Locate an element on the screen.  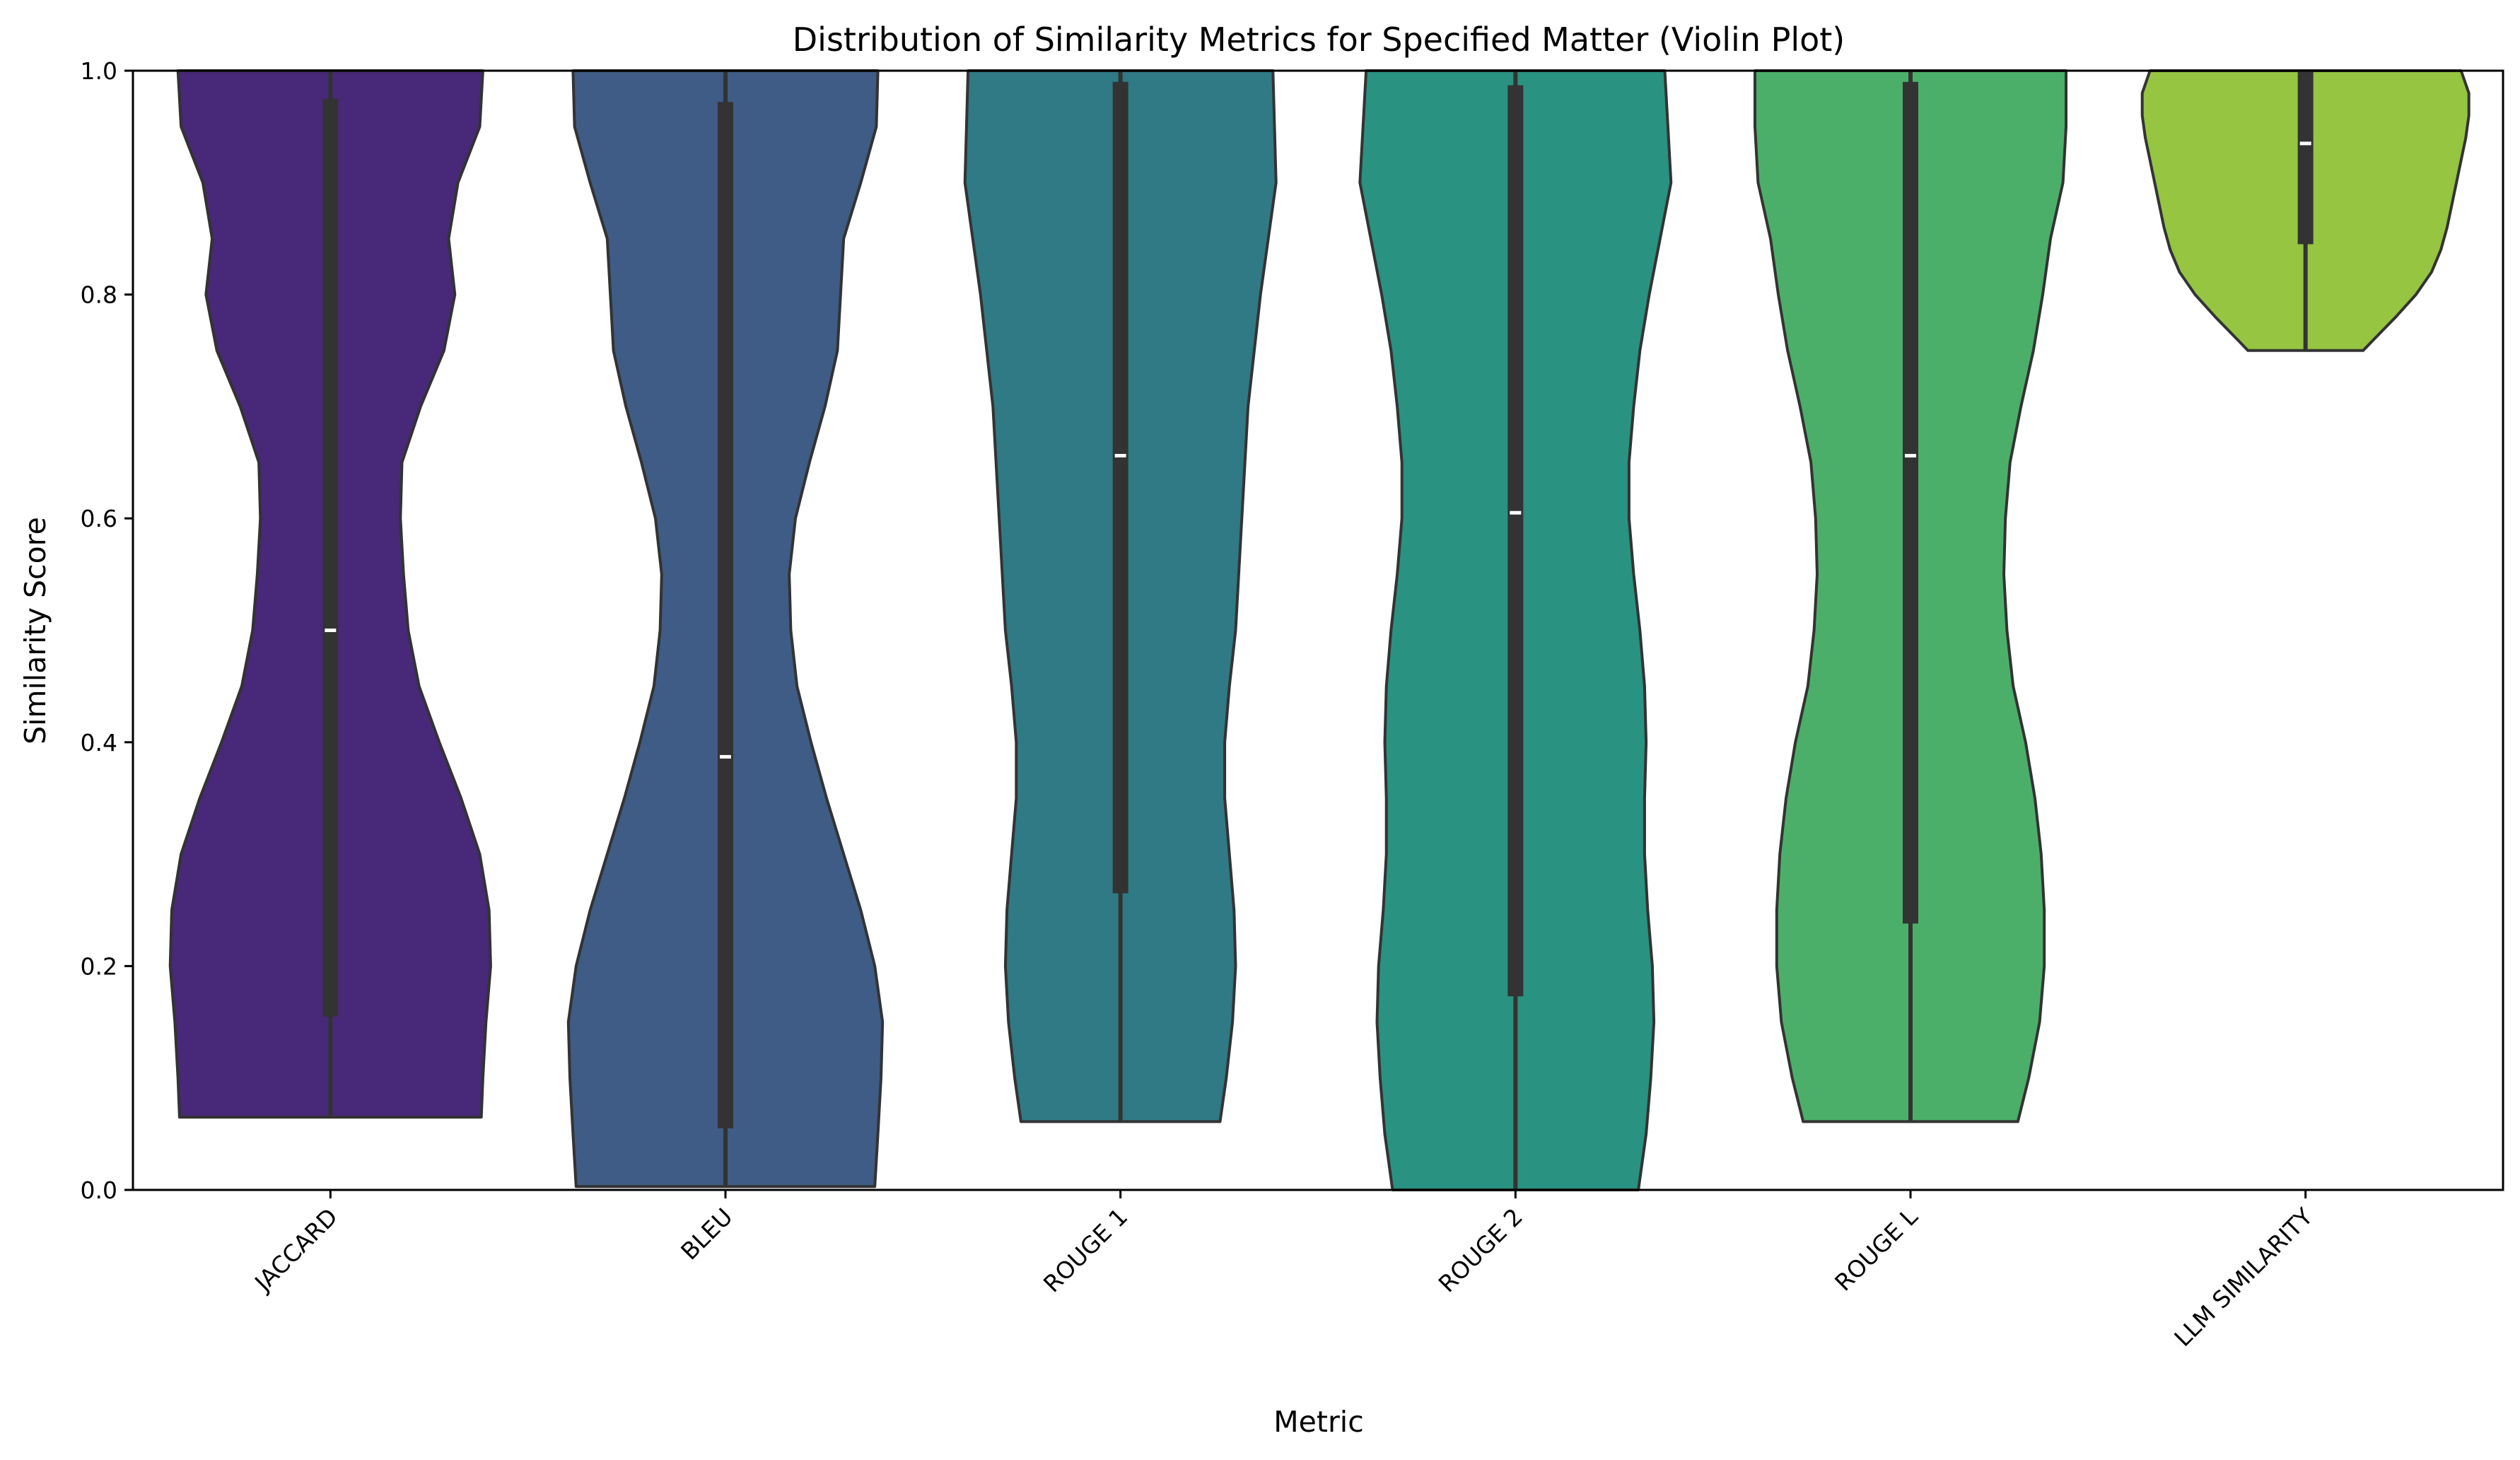
x-axis-label: Metric is located at coordinates (1318, 1422).